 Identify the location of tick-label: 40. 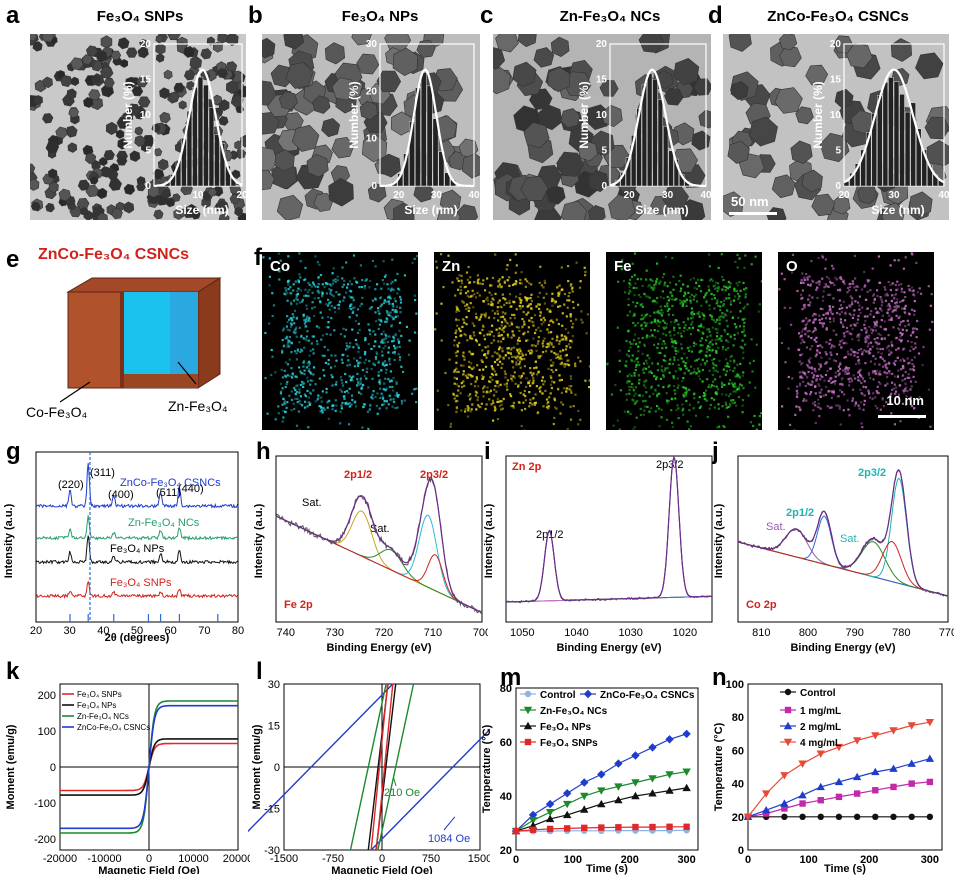
(103, 631).